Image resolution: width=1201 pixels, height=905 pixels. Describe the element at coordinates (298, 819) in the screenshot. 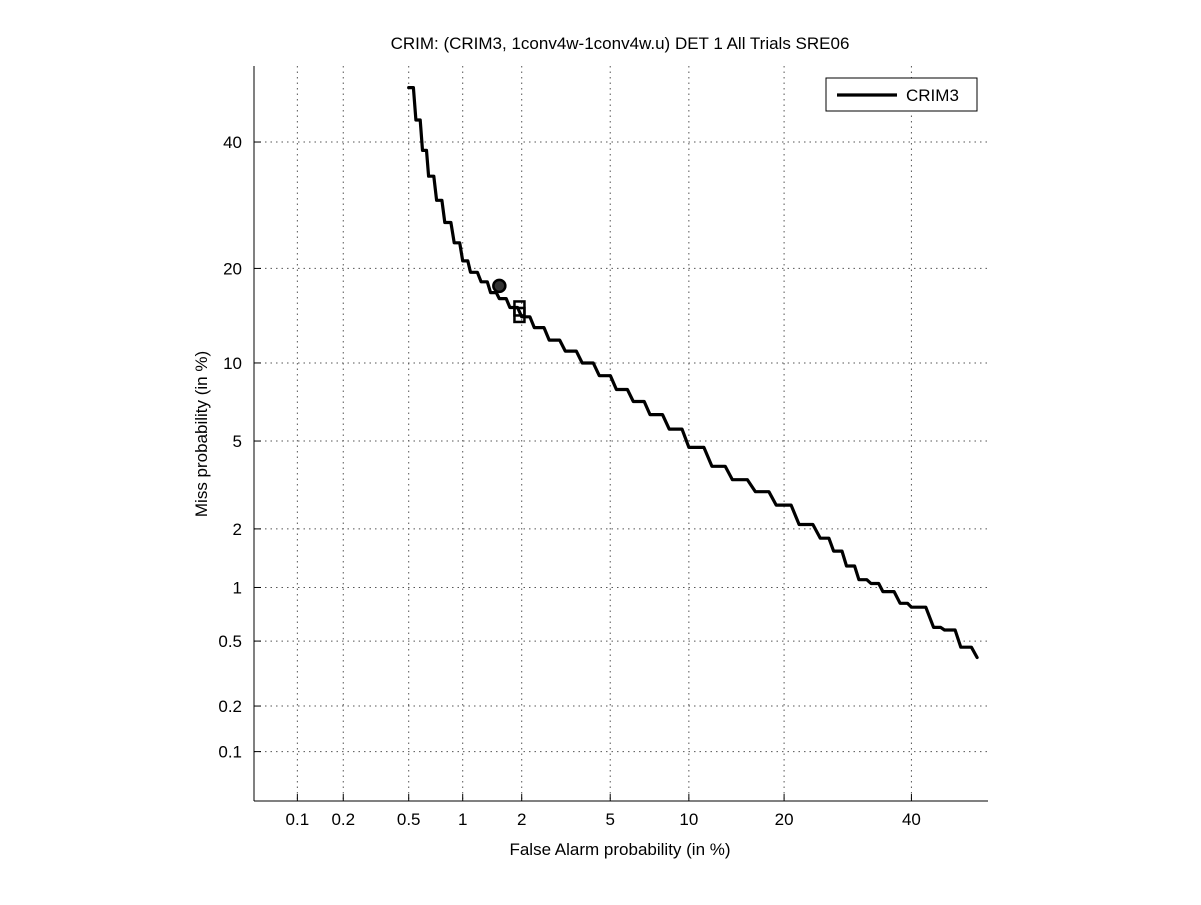

I see `x-tick-label: 0.1` at that location.